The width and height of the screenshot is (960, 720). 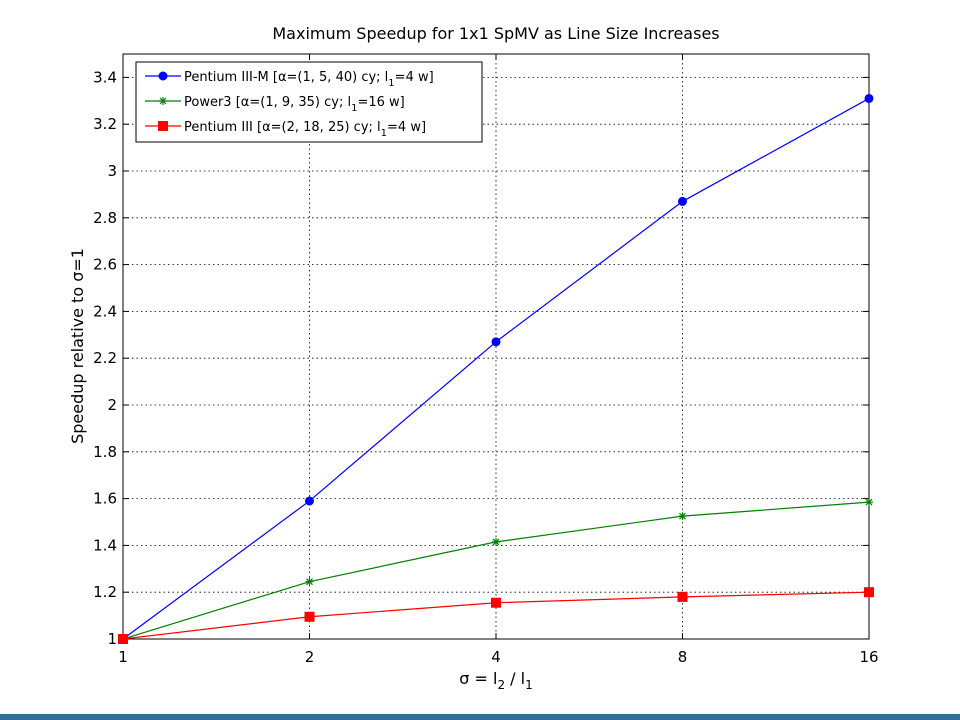 What do you see at coordinates (309, 79) in the screenshot?
I see `legend-label-pentium-iii-m: Pentium III-M [α=(1, 5, 40) cy; l1=4 w]` at bounding box center [309, 79].